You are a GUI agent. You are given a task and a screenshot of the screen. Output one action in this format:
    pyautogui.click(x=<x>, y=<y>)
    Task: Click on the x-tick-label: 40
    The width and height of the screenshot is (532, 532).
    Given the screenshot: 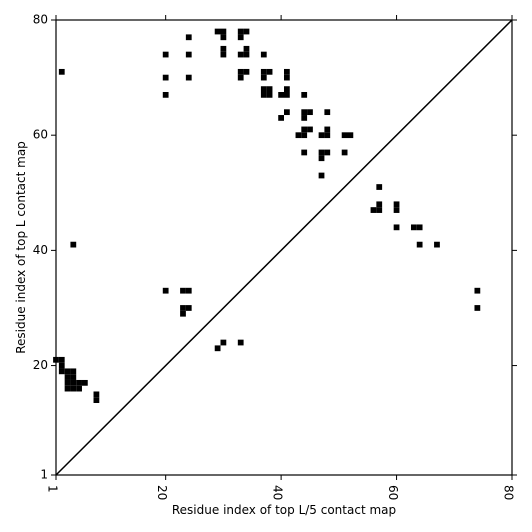 What is the action you would take?
    pyautogui.click(x=278, y=492)
    